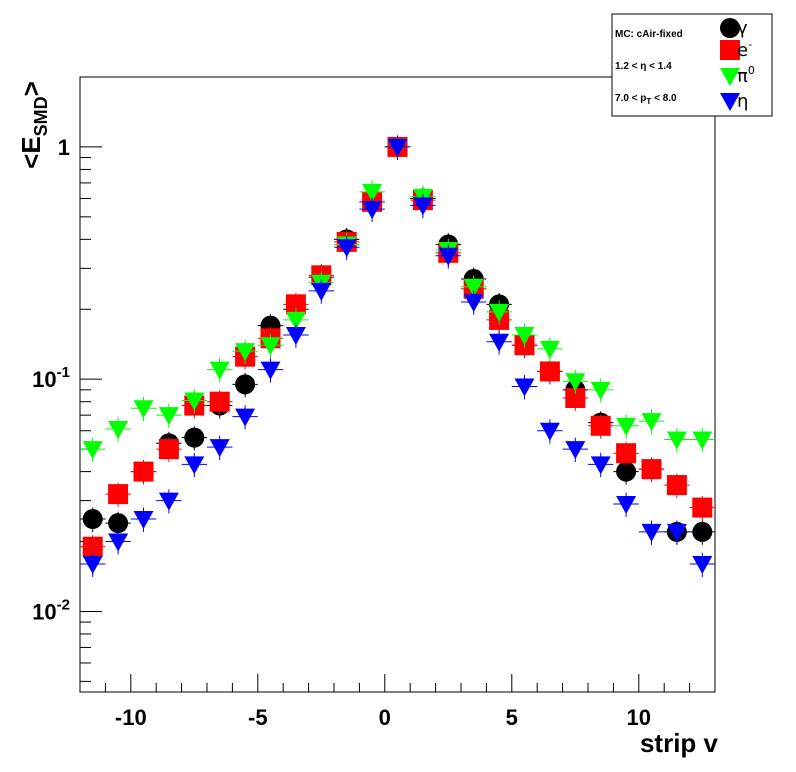  What do you see at coordinates (639, 717) in the screenshot?
I see `x-tick-label: 10` at bounding box center [639, 717].